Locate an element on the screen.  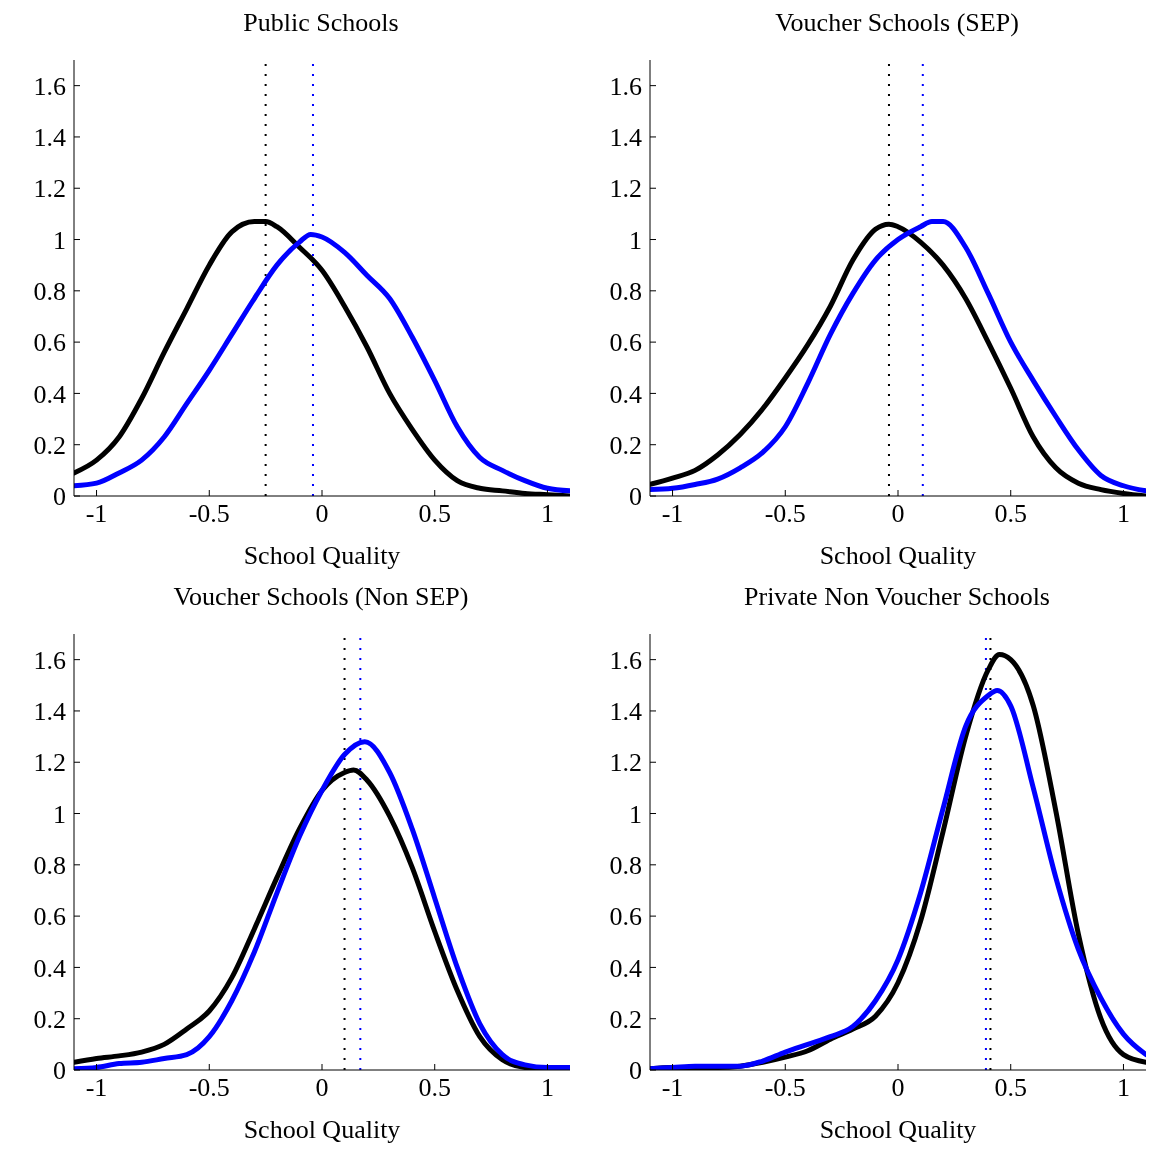
chart-title: Voucher Schools (SEP) is located at coordinates (897, 23).